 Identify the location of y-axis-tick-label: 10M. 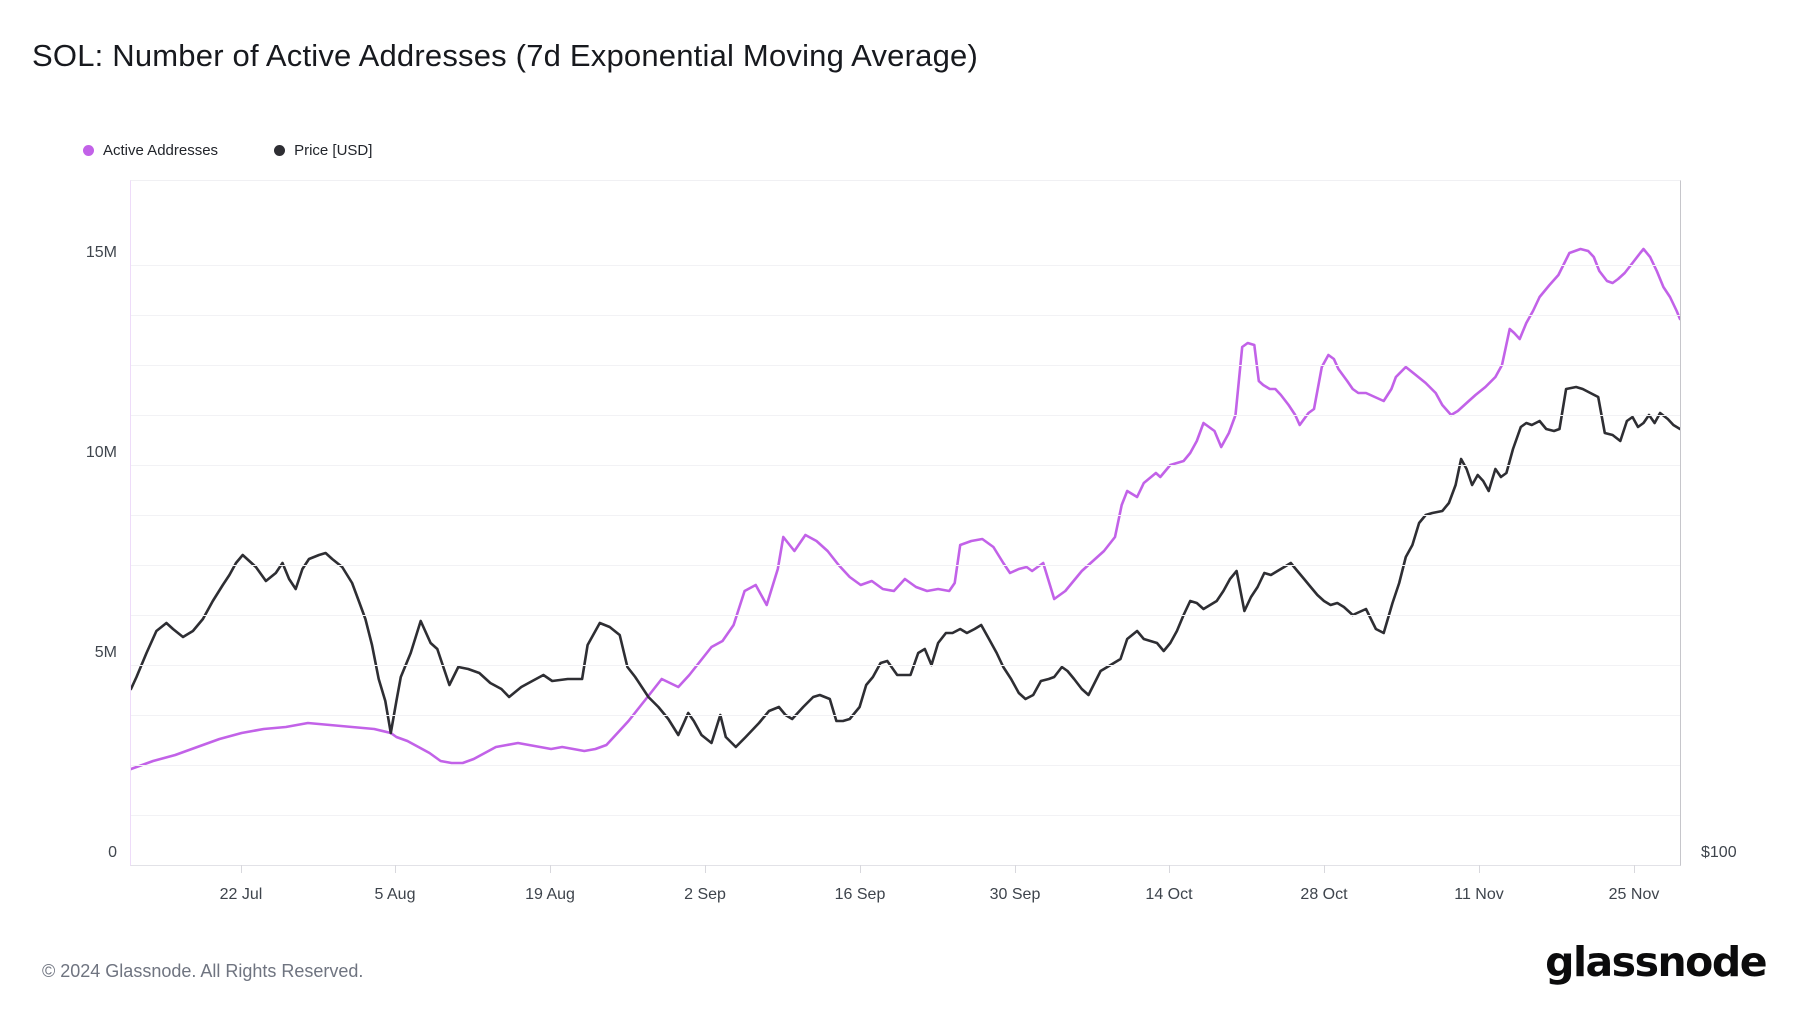
(101, 452).